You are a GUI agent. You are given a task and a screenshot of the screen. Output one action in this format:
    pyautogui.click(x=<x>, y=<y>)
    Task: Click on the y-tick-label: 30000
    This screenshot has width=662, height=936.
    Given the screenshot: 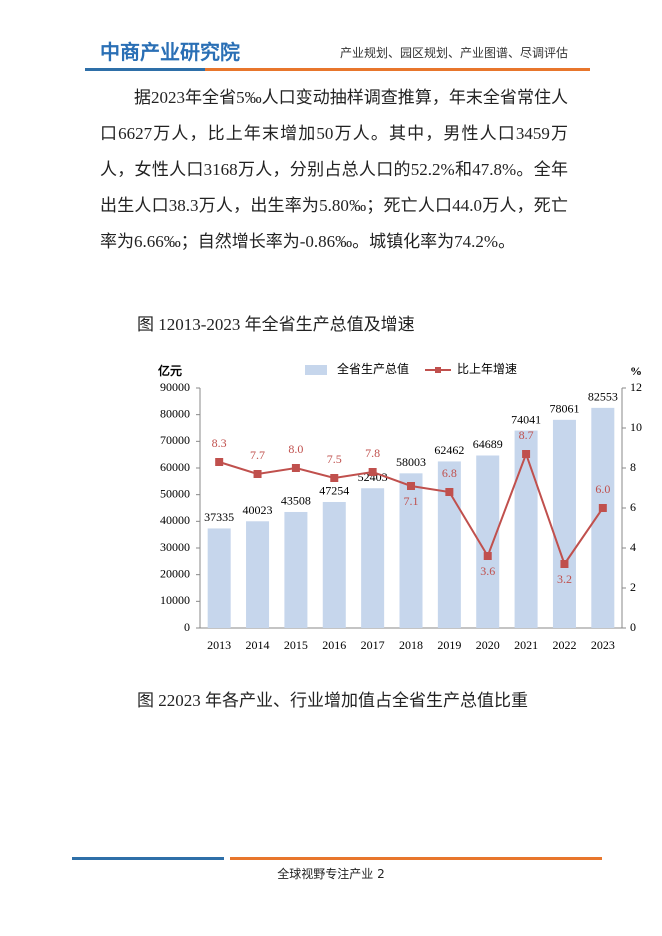 What is the action you would take?
    pyautogui.click(x=175, y=547)
    